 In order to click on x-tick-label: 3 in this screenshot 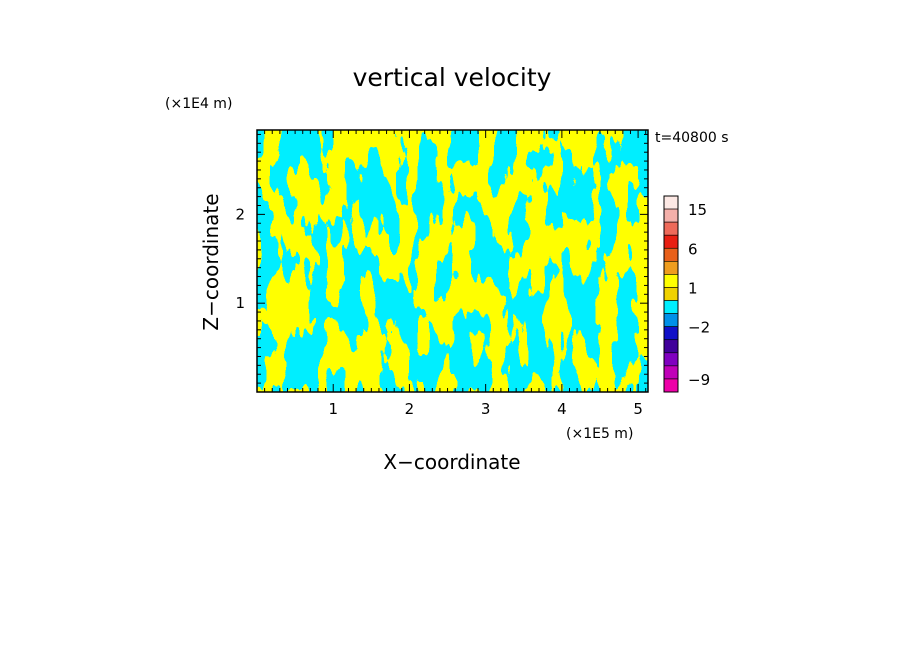, I will do `click(486, 409)`.